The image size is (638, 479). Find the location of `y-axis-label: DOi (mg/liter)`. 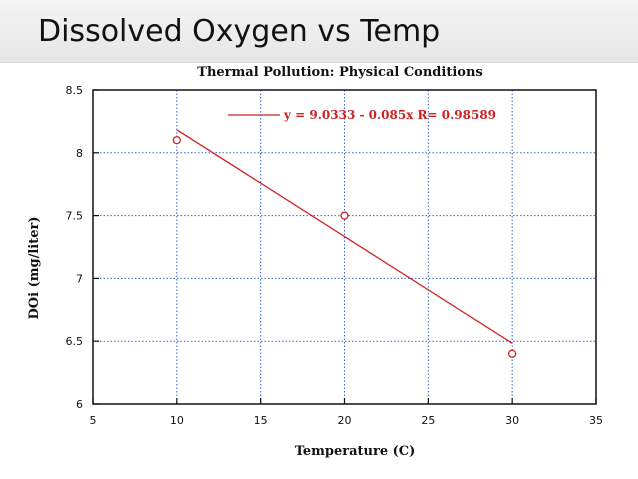

y-axis-label: DOi (mg/liter) is located at coordinates (34, 268).